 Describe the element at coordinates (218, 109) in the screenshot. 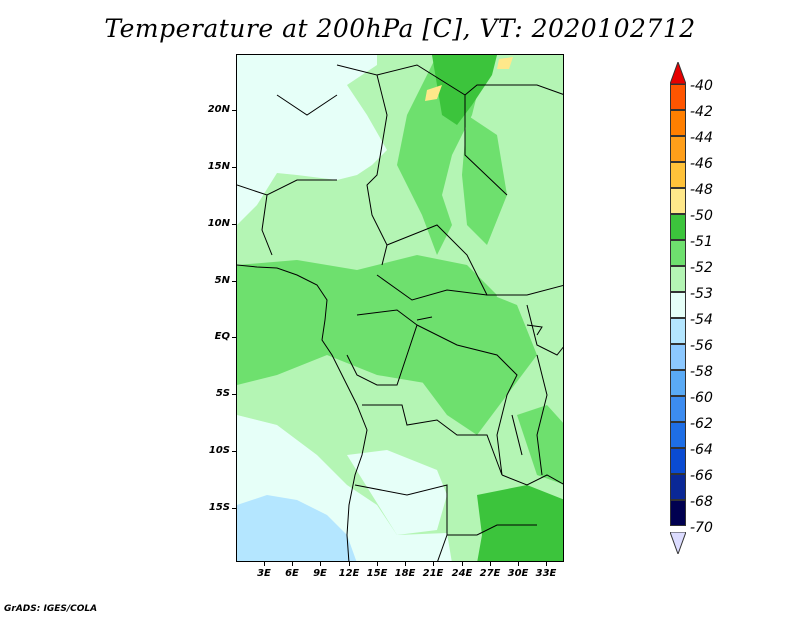

I see `lat-label-20n: 20N` at that location.